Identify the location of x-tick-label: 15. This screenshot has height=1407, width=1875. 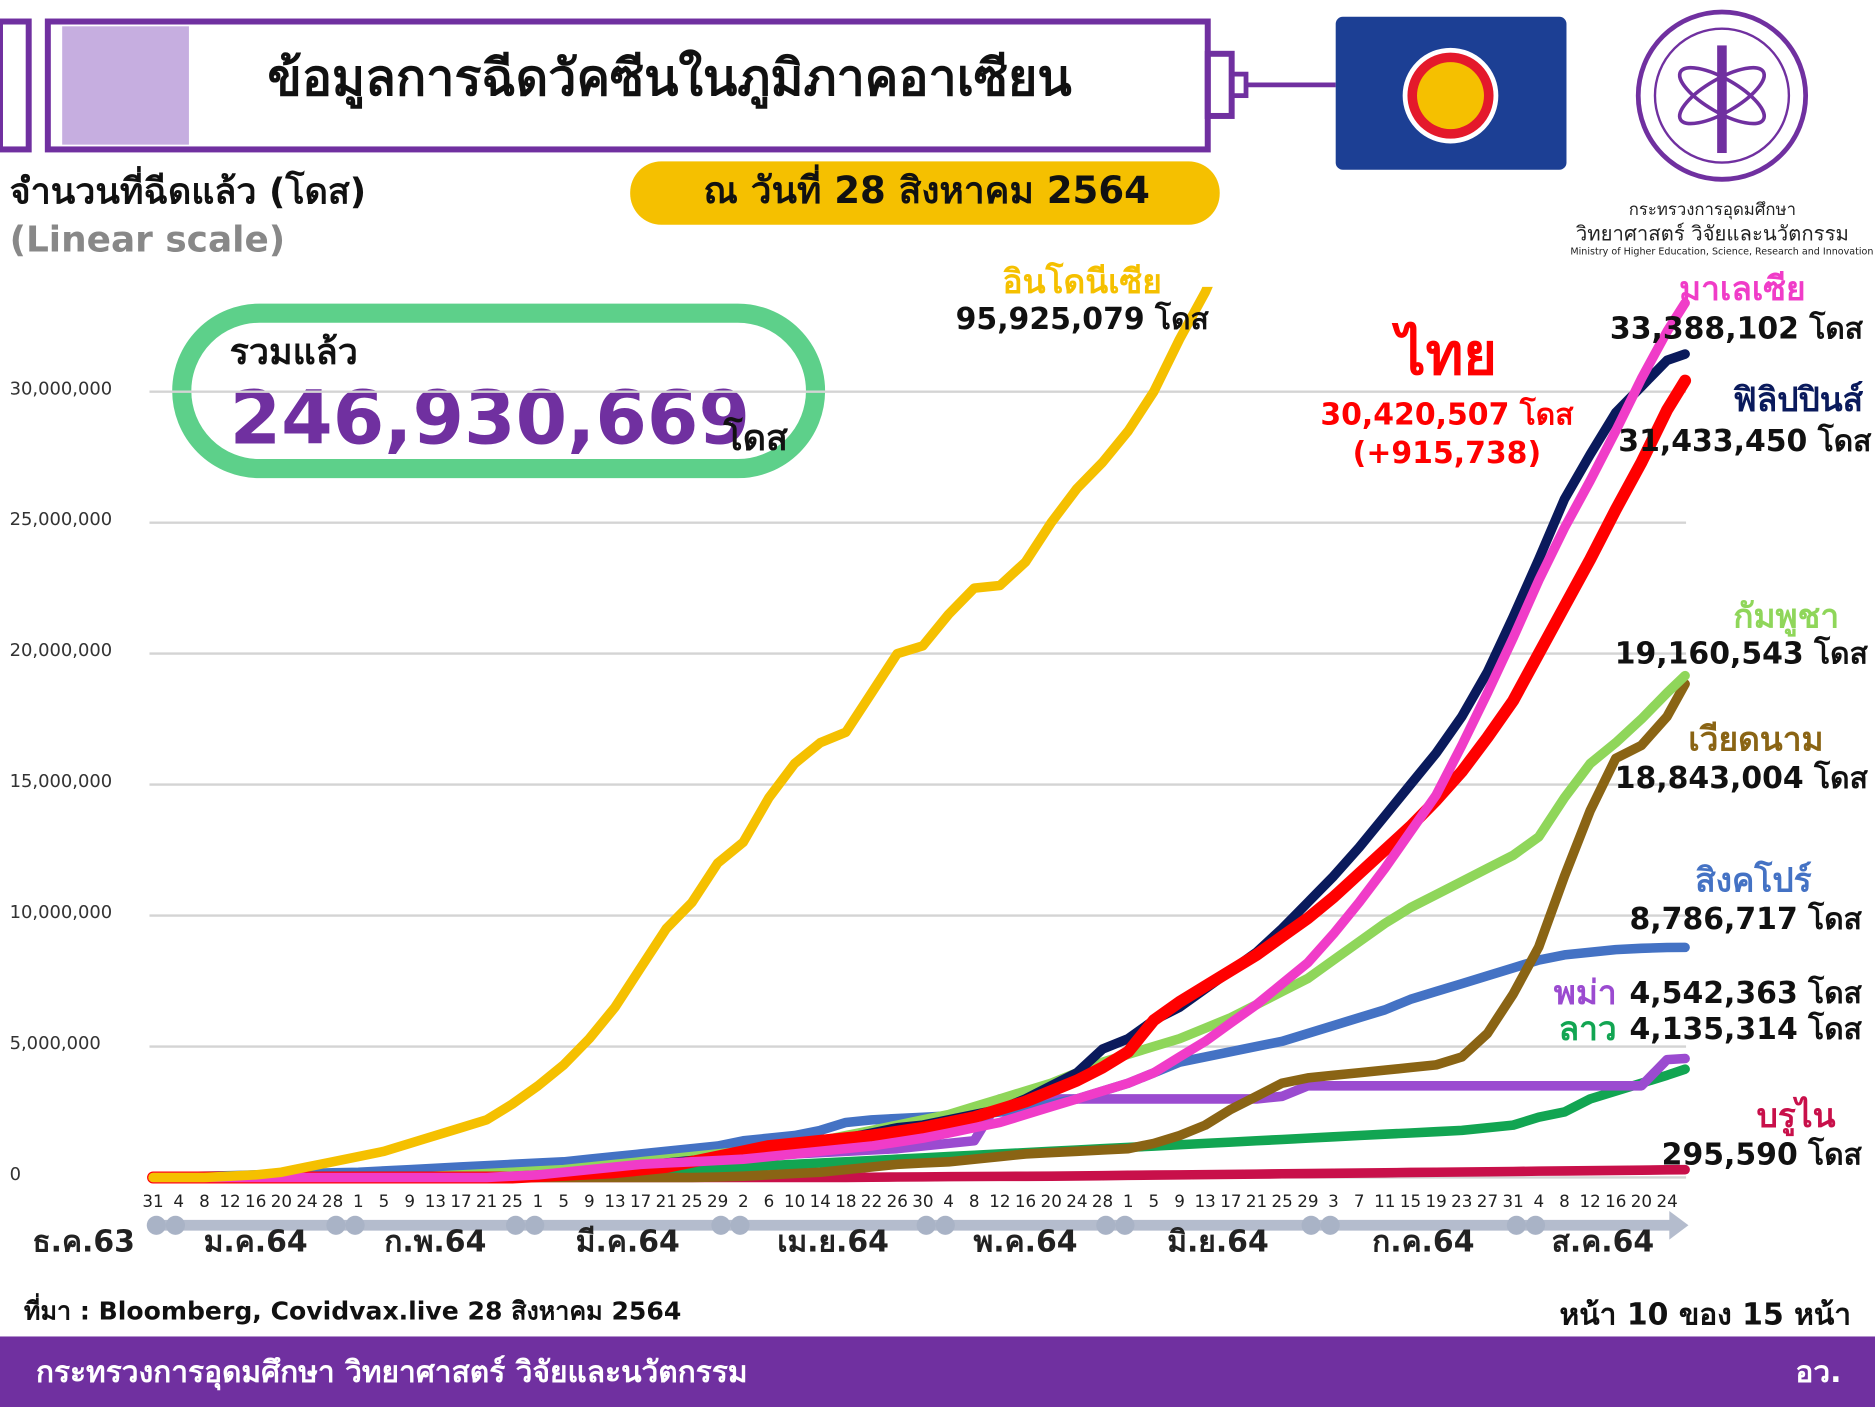
(1410, 1201).